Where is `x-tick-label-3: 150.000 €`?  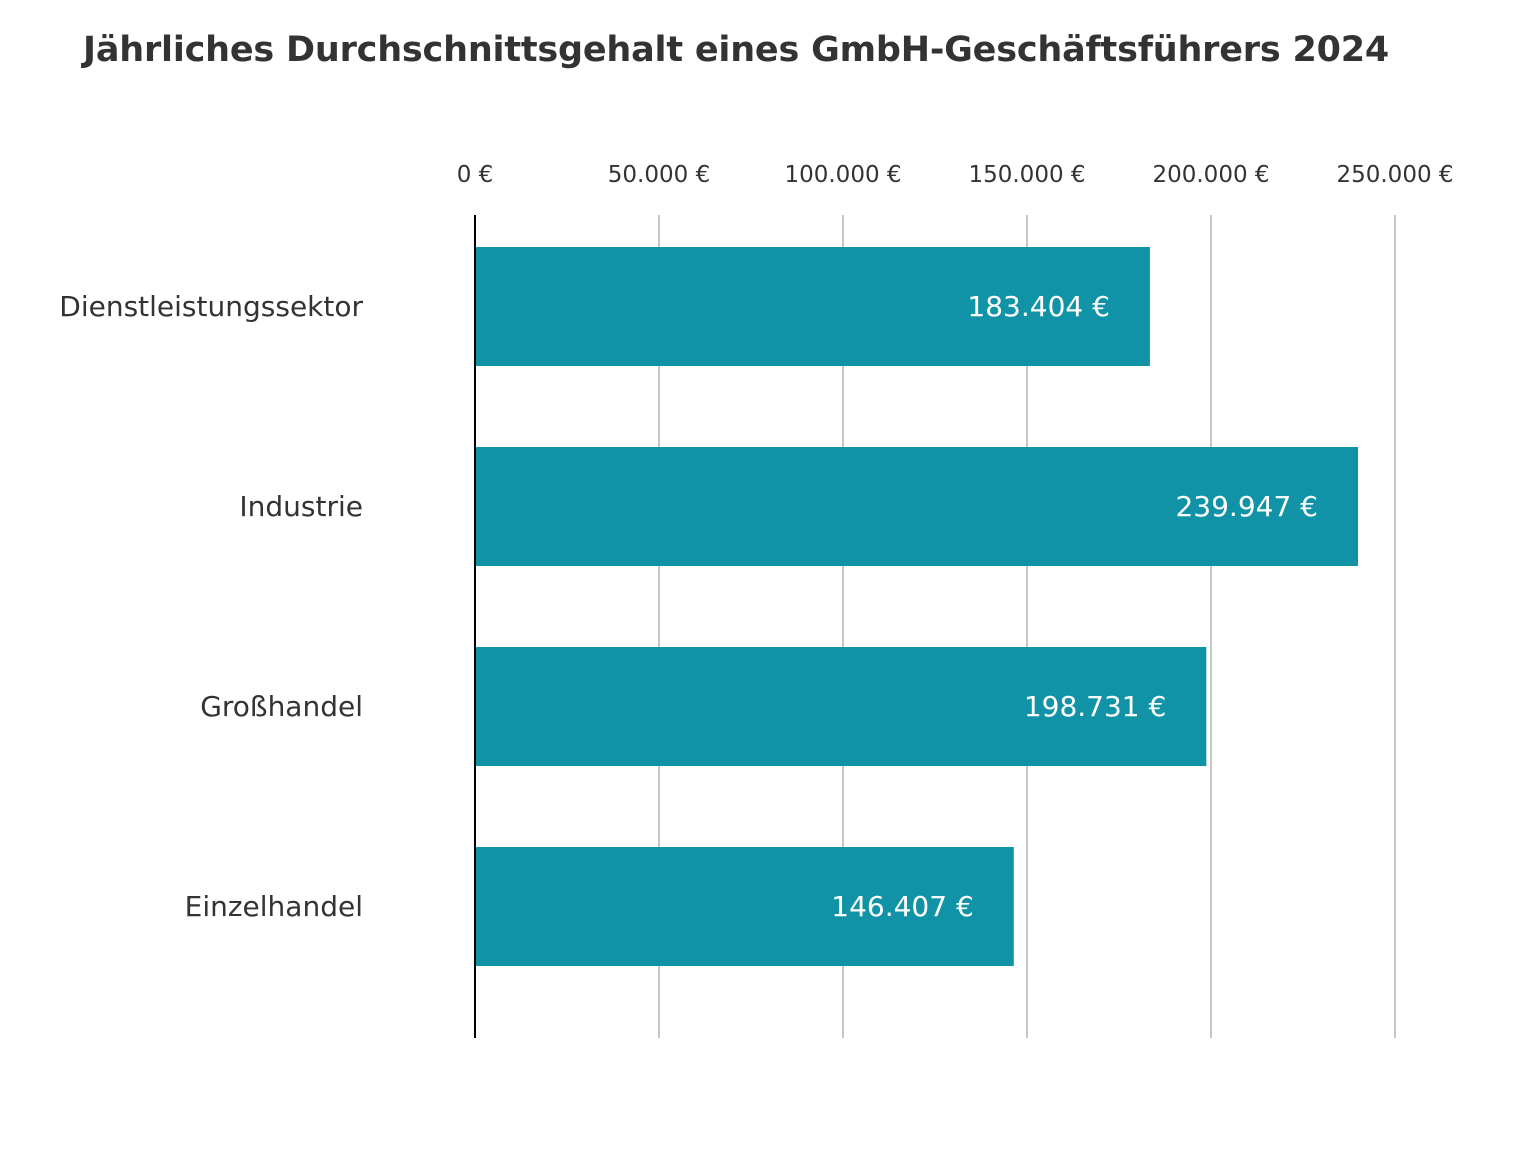
x-tick-label-3: 150.000 € is located at coordinates (1026, 175).